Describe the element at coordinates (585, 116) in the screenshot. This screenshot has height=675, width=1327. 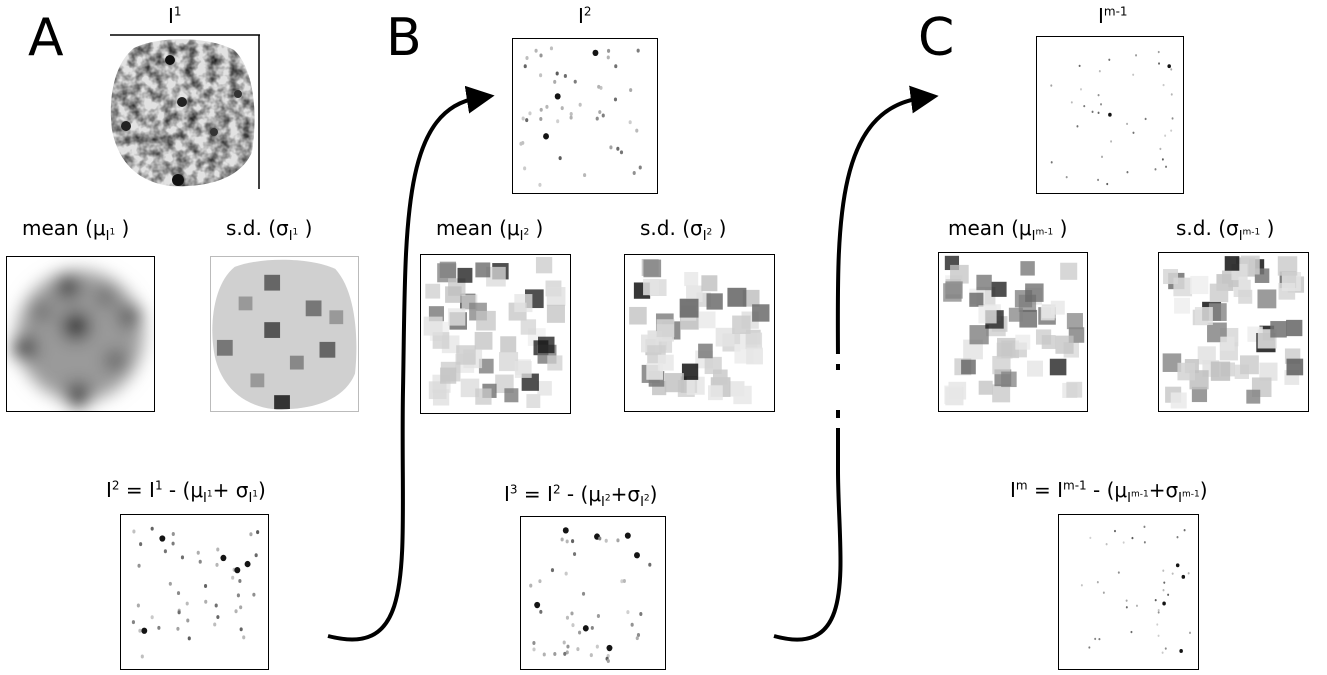
I see `input-image-b` at that location.